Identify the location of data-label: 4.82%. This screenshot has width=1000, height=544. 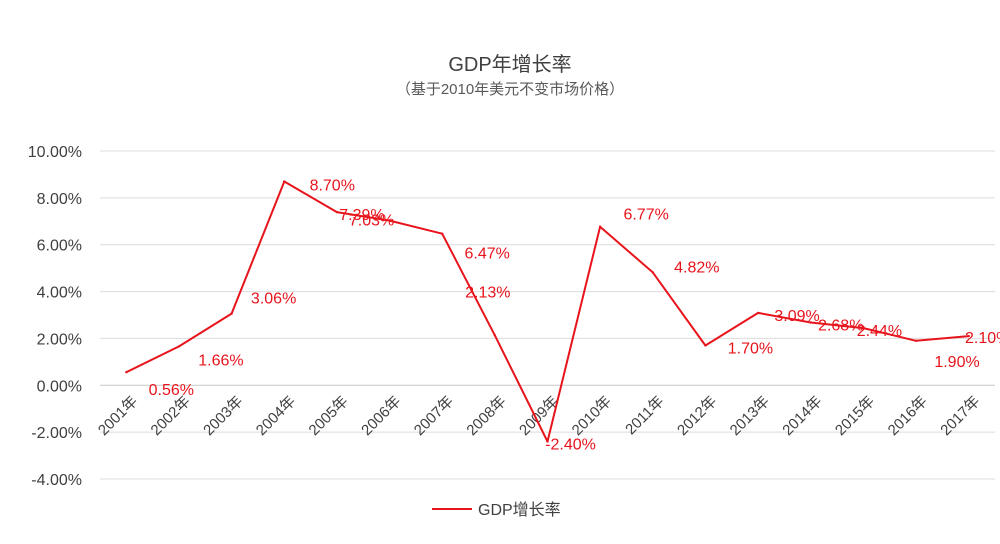
(696, 267).